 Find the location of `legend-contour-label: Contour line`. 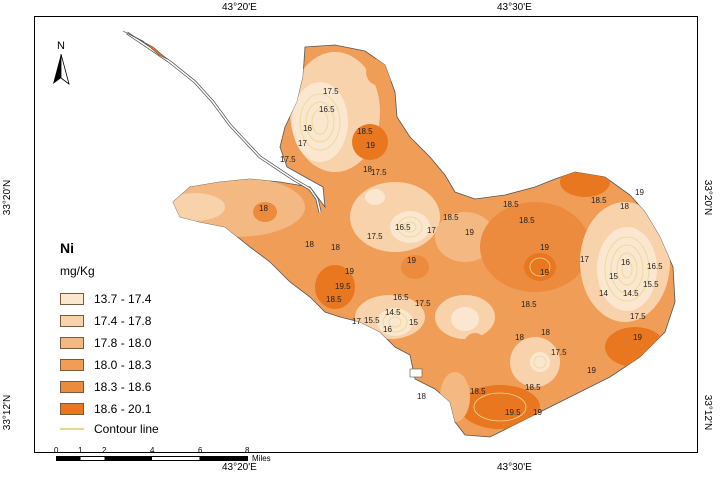

legend-contour-label: Contour line is located at coordinates (126, 429).